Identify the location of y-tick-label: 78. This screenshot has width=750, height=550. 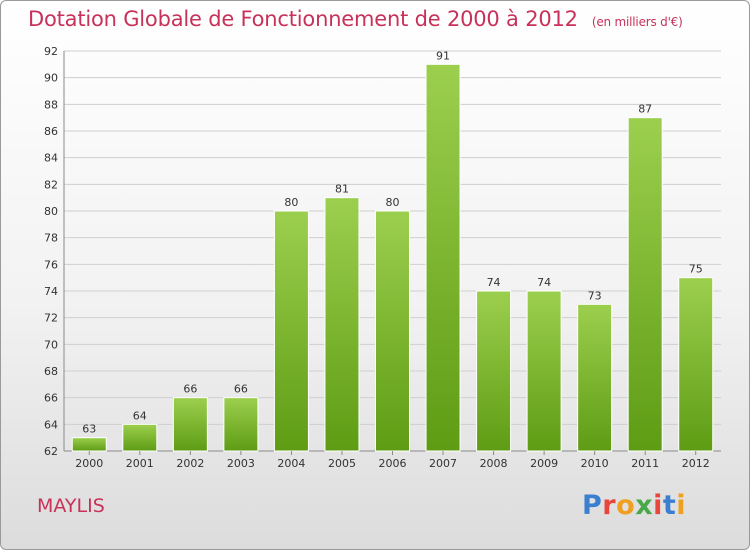
(51, 238).